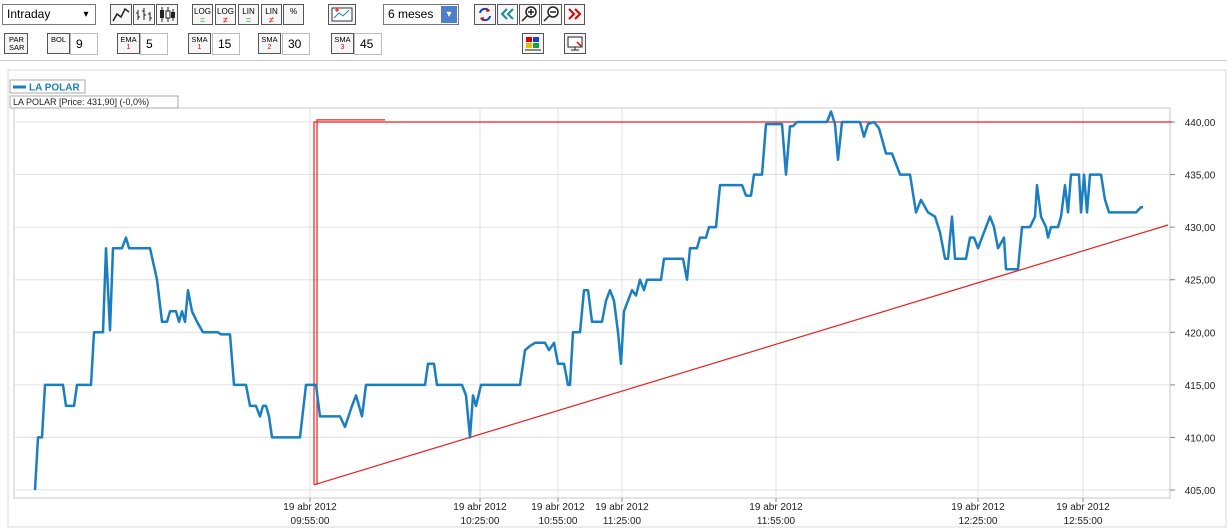 Image resolution: width=1227 pixels, height=528 pixels. I want to click on y-tick-label: 415,00, so click(1200, 386).